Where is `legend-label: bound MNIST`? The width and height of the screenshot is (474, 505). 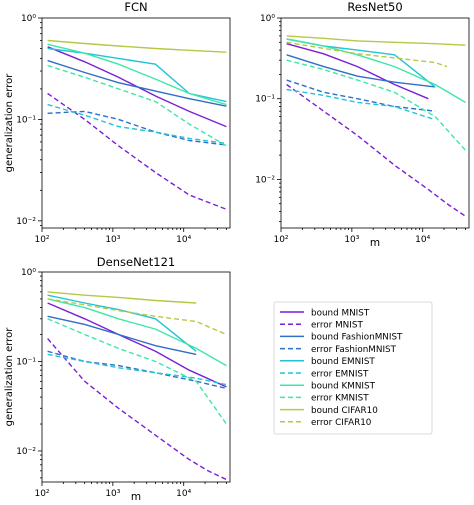 legend-label: bound MNIST is located at coordinates (340, 313).